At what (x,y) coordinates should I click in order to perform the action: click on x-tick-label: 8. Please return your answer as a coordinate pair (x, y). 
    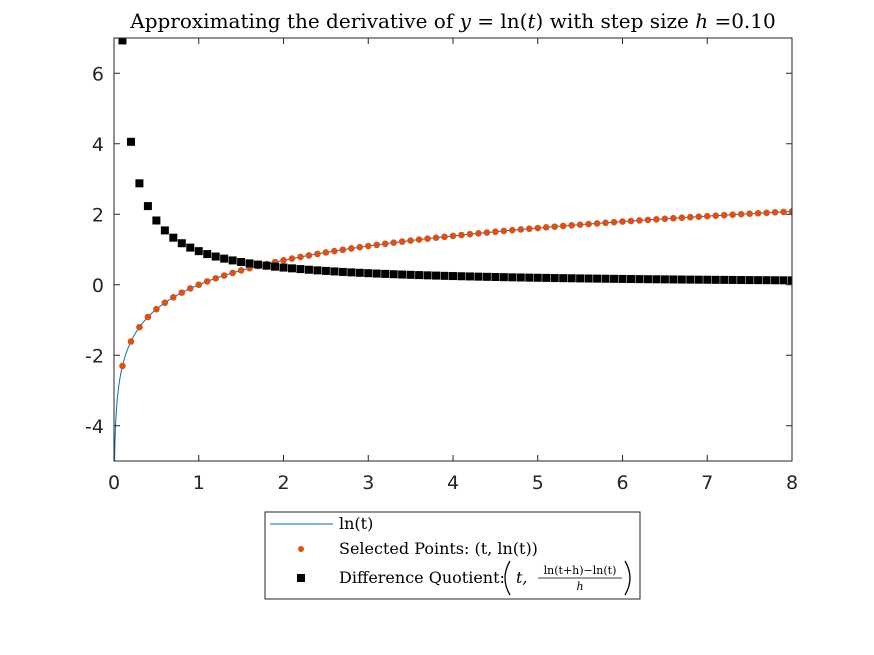
    Looking at the image, I should click on (792, 483).